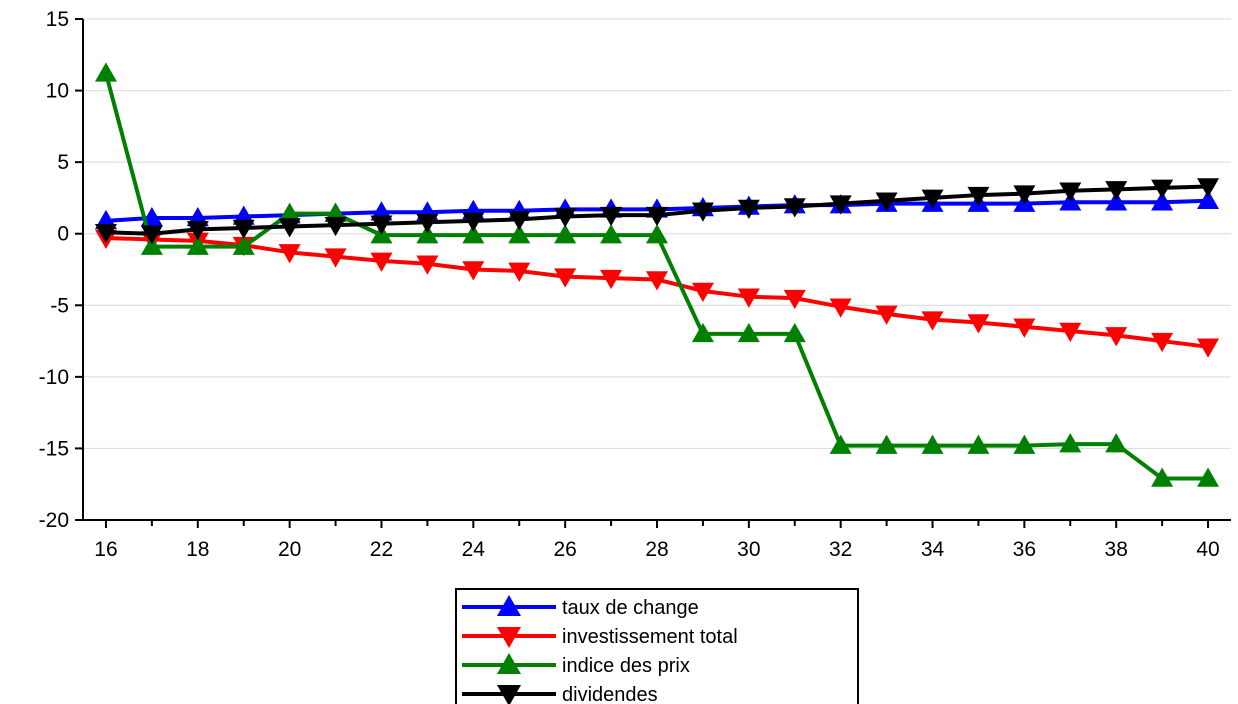 This screenshot has height=704, width=1238. Describe the element at coordinates (1207, 549) in the screenshot. I see `x-tick-label: 40` at that location.